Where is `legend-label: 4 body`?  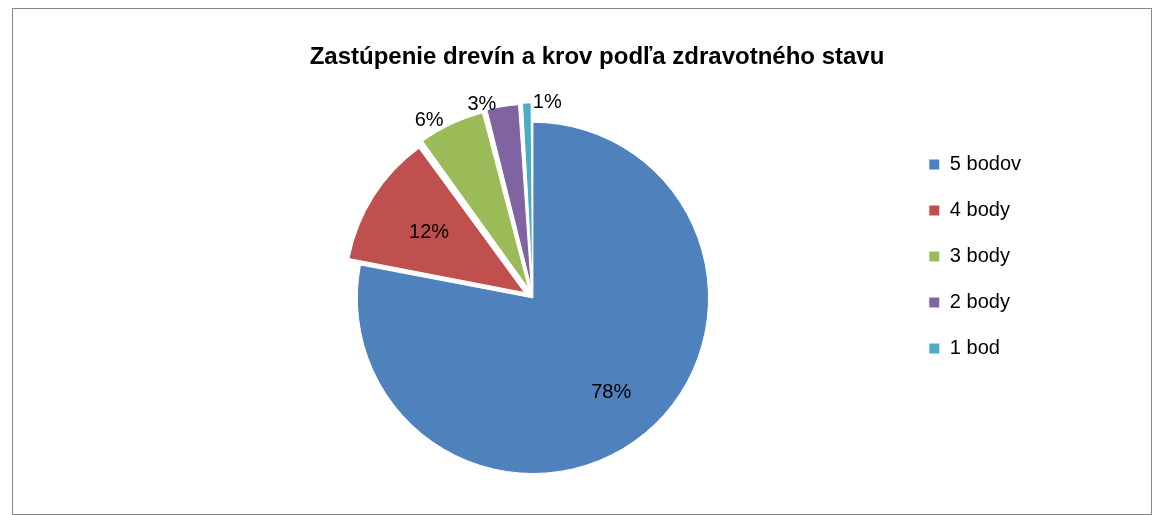
legend-label: 4 body is located at coordinates (979, 209).